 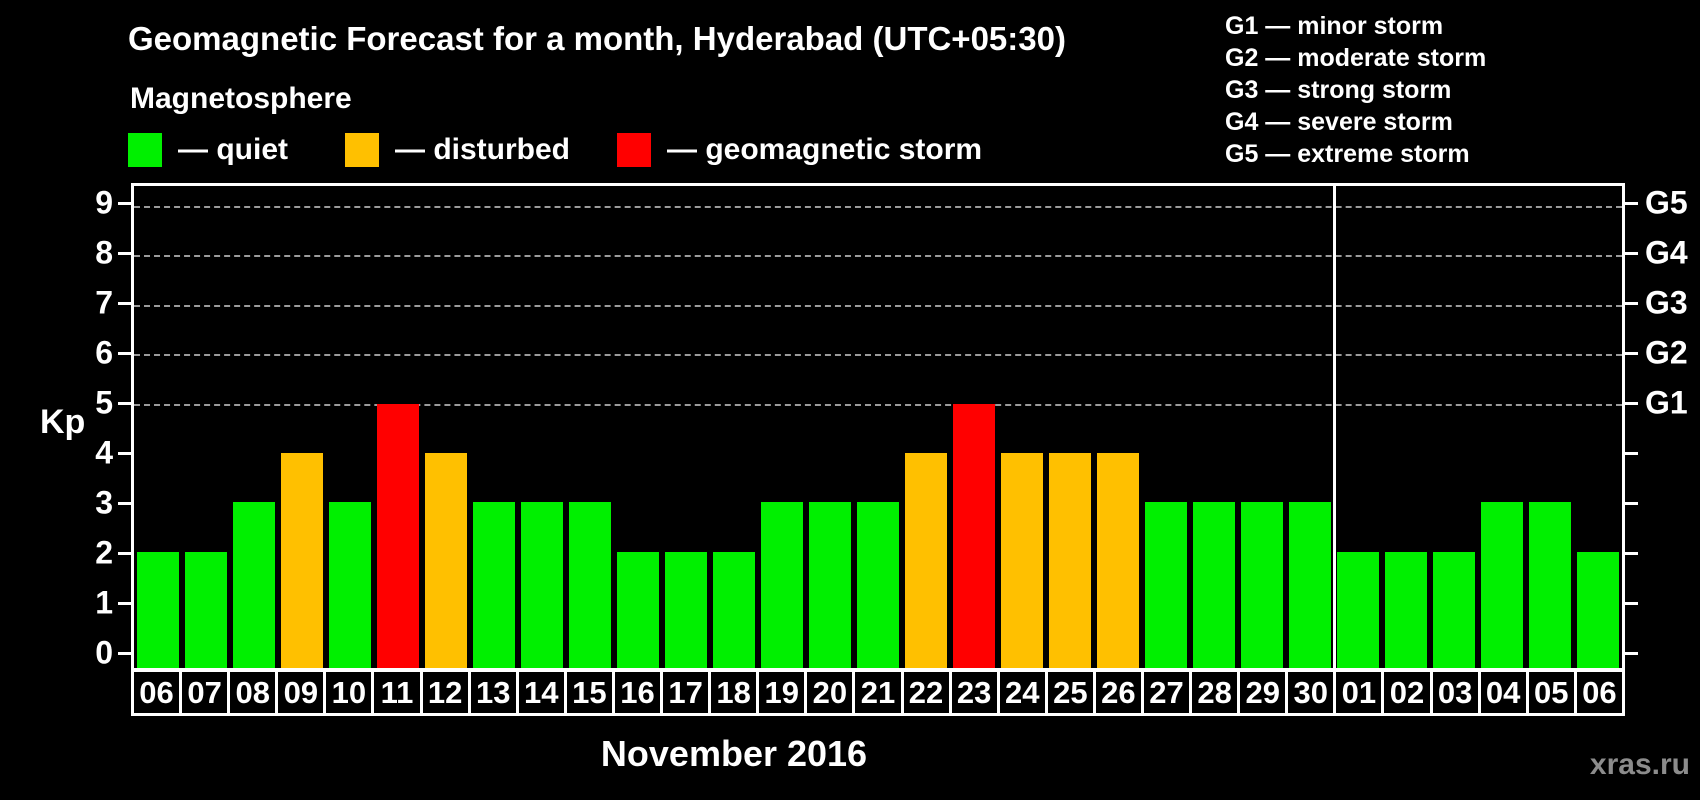 What do you see at coordinates (830, 692) in the screenshot?
I see `day-label-nov-20: 20` at bounding box center [830, 692].